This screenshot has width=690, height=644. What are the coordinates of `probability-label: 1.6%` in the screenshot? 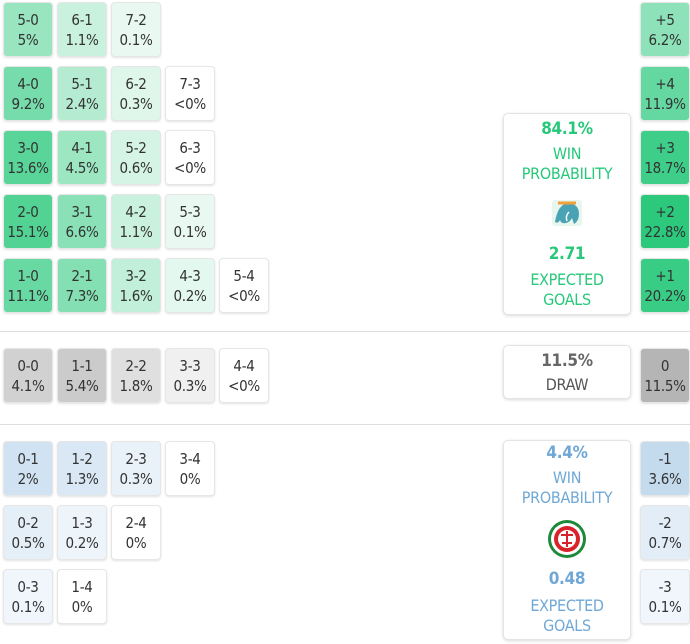 It's located at (136, 295).